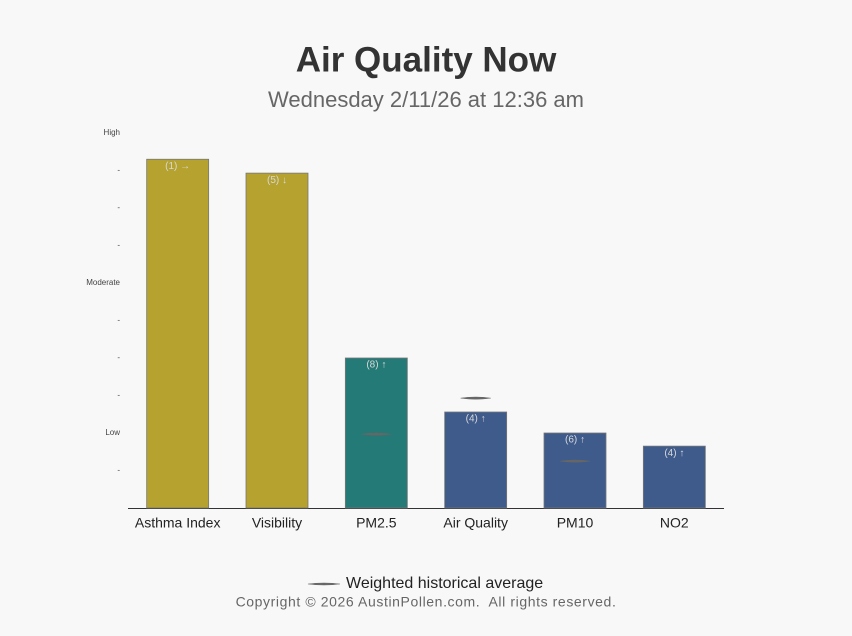 This screenshot has height=636, width=852. What do you see at coordinates (178, 523) in the screenshot?
I see `x-tick-label: Asthma Index` at bounding box center [178, 523].